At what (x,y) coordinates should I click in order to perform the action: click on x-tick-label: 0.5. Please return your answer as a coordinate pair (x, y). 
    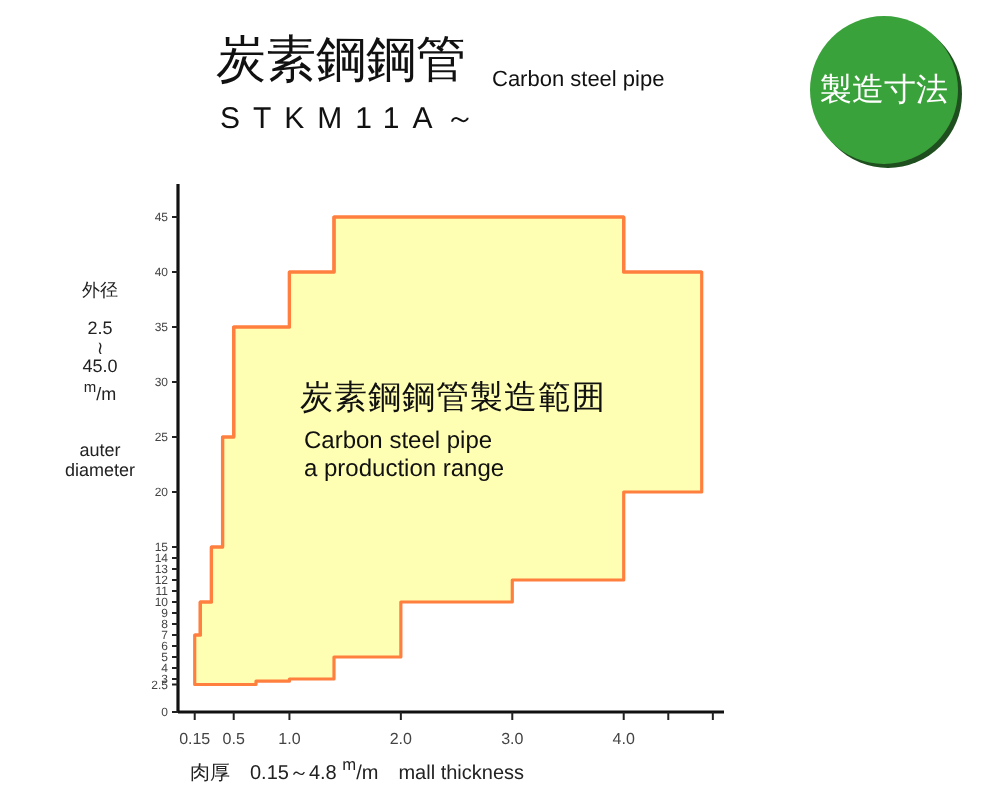
    Looking at the image, I should click on (234, 739).